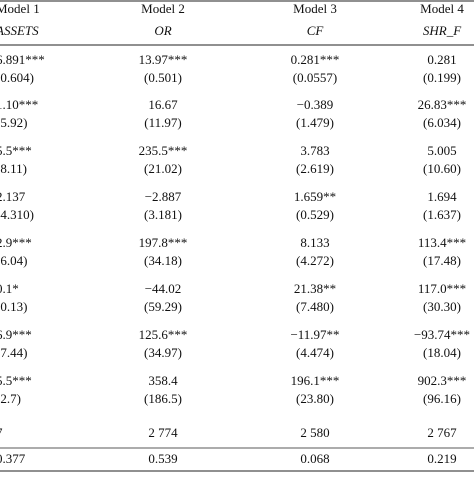 The width and height of the screenshot is (474, 479). Describe the element at coordinates (315, 122) in the screenshot. I see `std-error: (1.479)` at that location.